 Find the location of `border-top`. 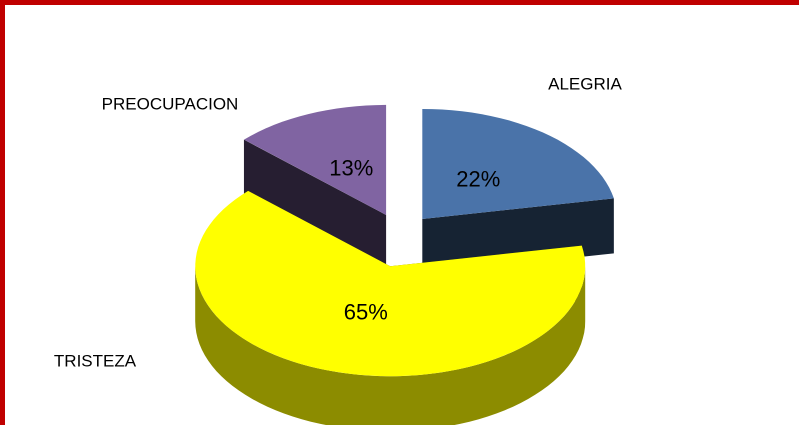

border-top is located at coordinates (399, 2).